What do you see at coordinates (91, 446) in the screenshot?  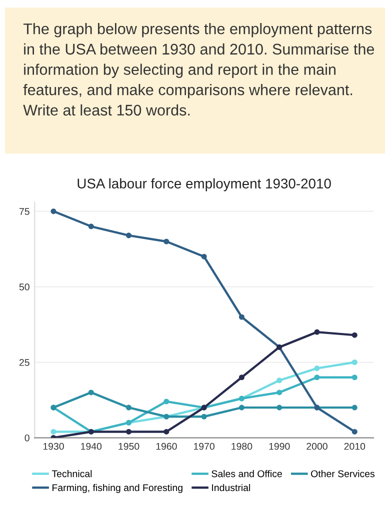 I see `x-tick-label: 1940` at bounding box center [91, 446].